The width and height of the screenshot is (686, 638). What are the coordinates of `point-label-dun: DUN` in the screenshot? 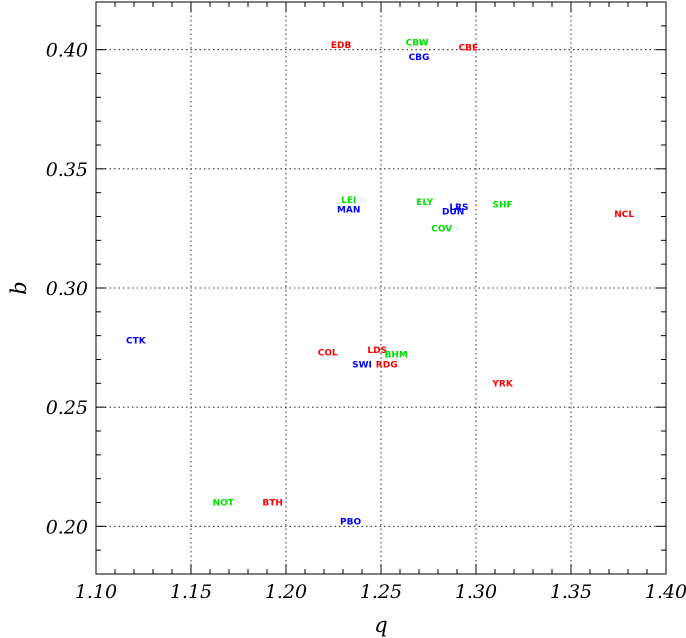 It's located at (453, 213).